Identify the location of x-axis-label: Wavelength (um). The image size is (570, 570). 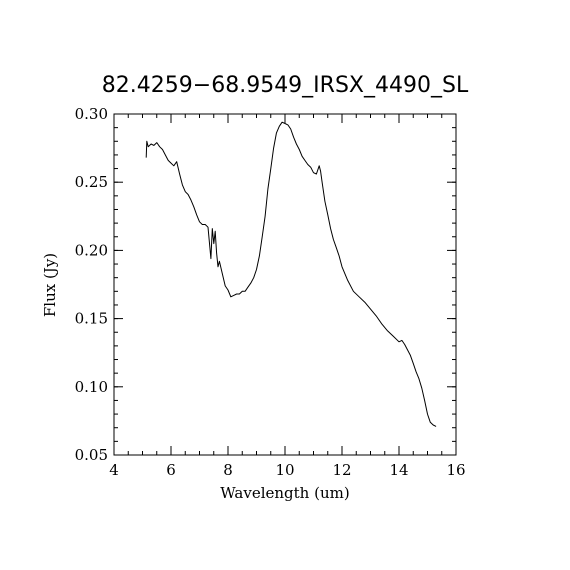
(284, 493).